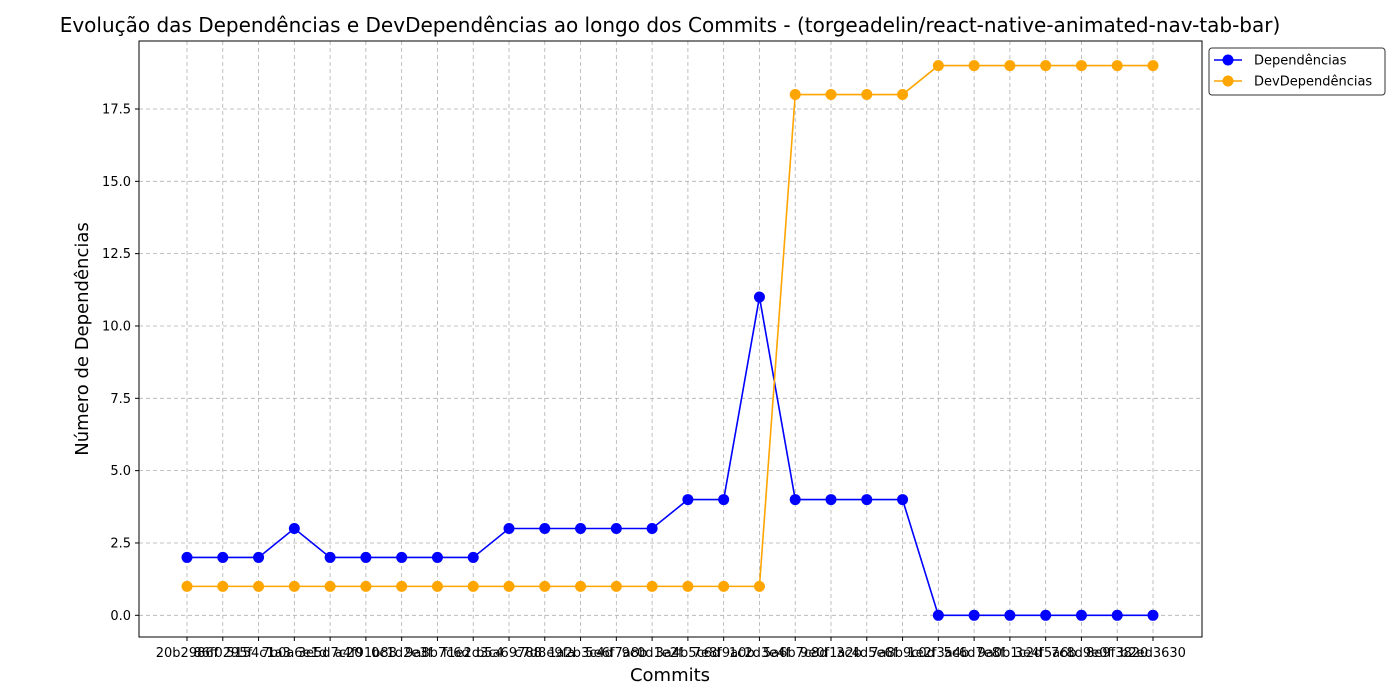  What do you see at coordinates (580, 653) in the screenshot?
I see `x-tick-label: 1a2b3c4d` at bounding box center [580, 653].